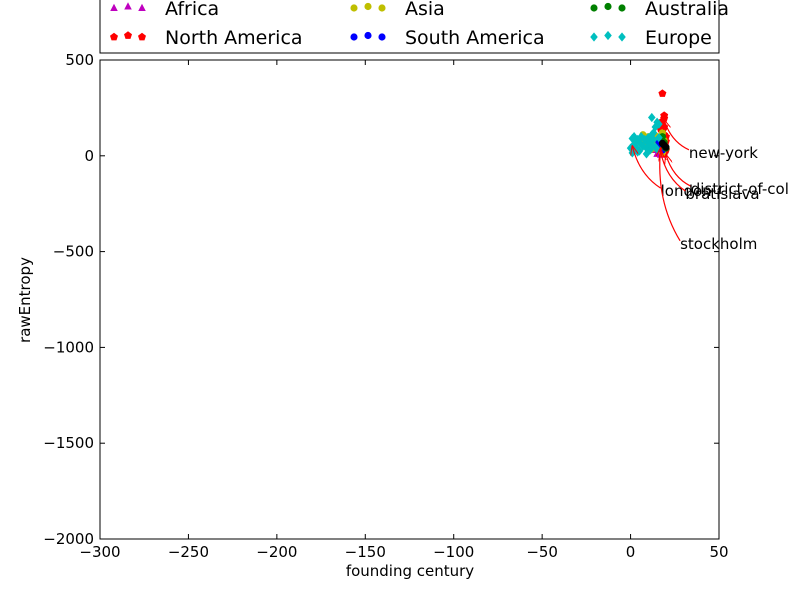 This screenshot has height=600, width=800. I want to click on legend-label-north-america: North America, so click(234, 38).